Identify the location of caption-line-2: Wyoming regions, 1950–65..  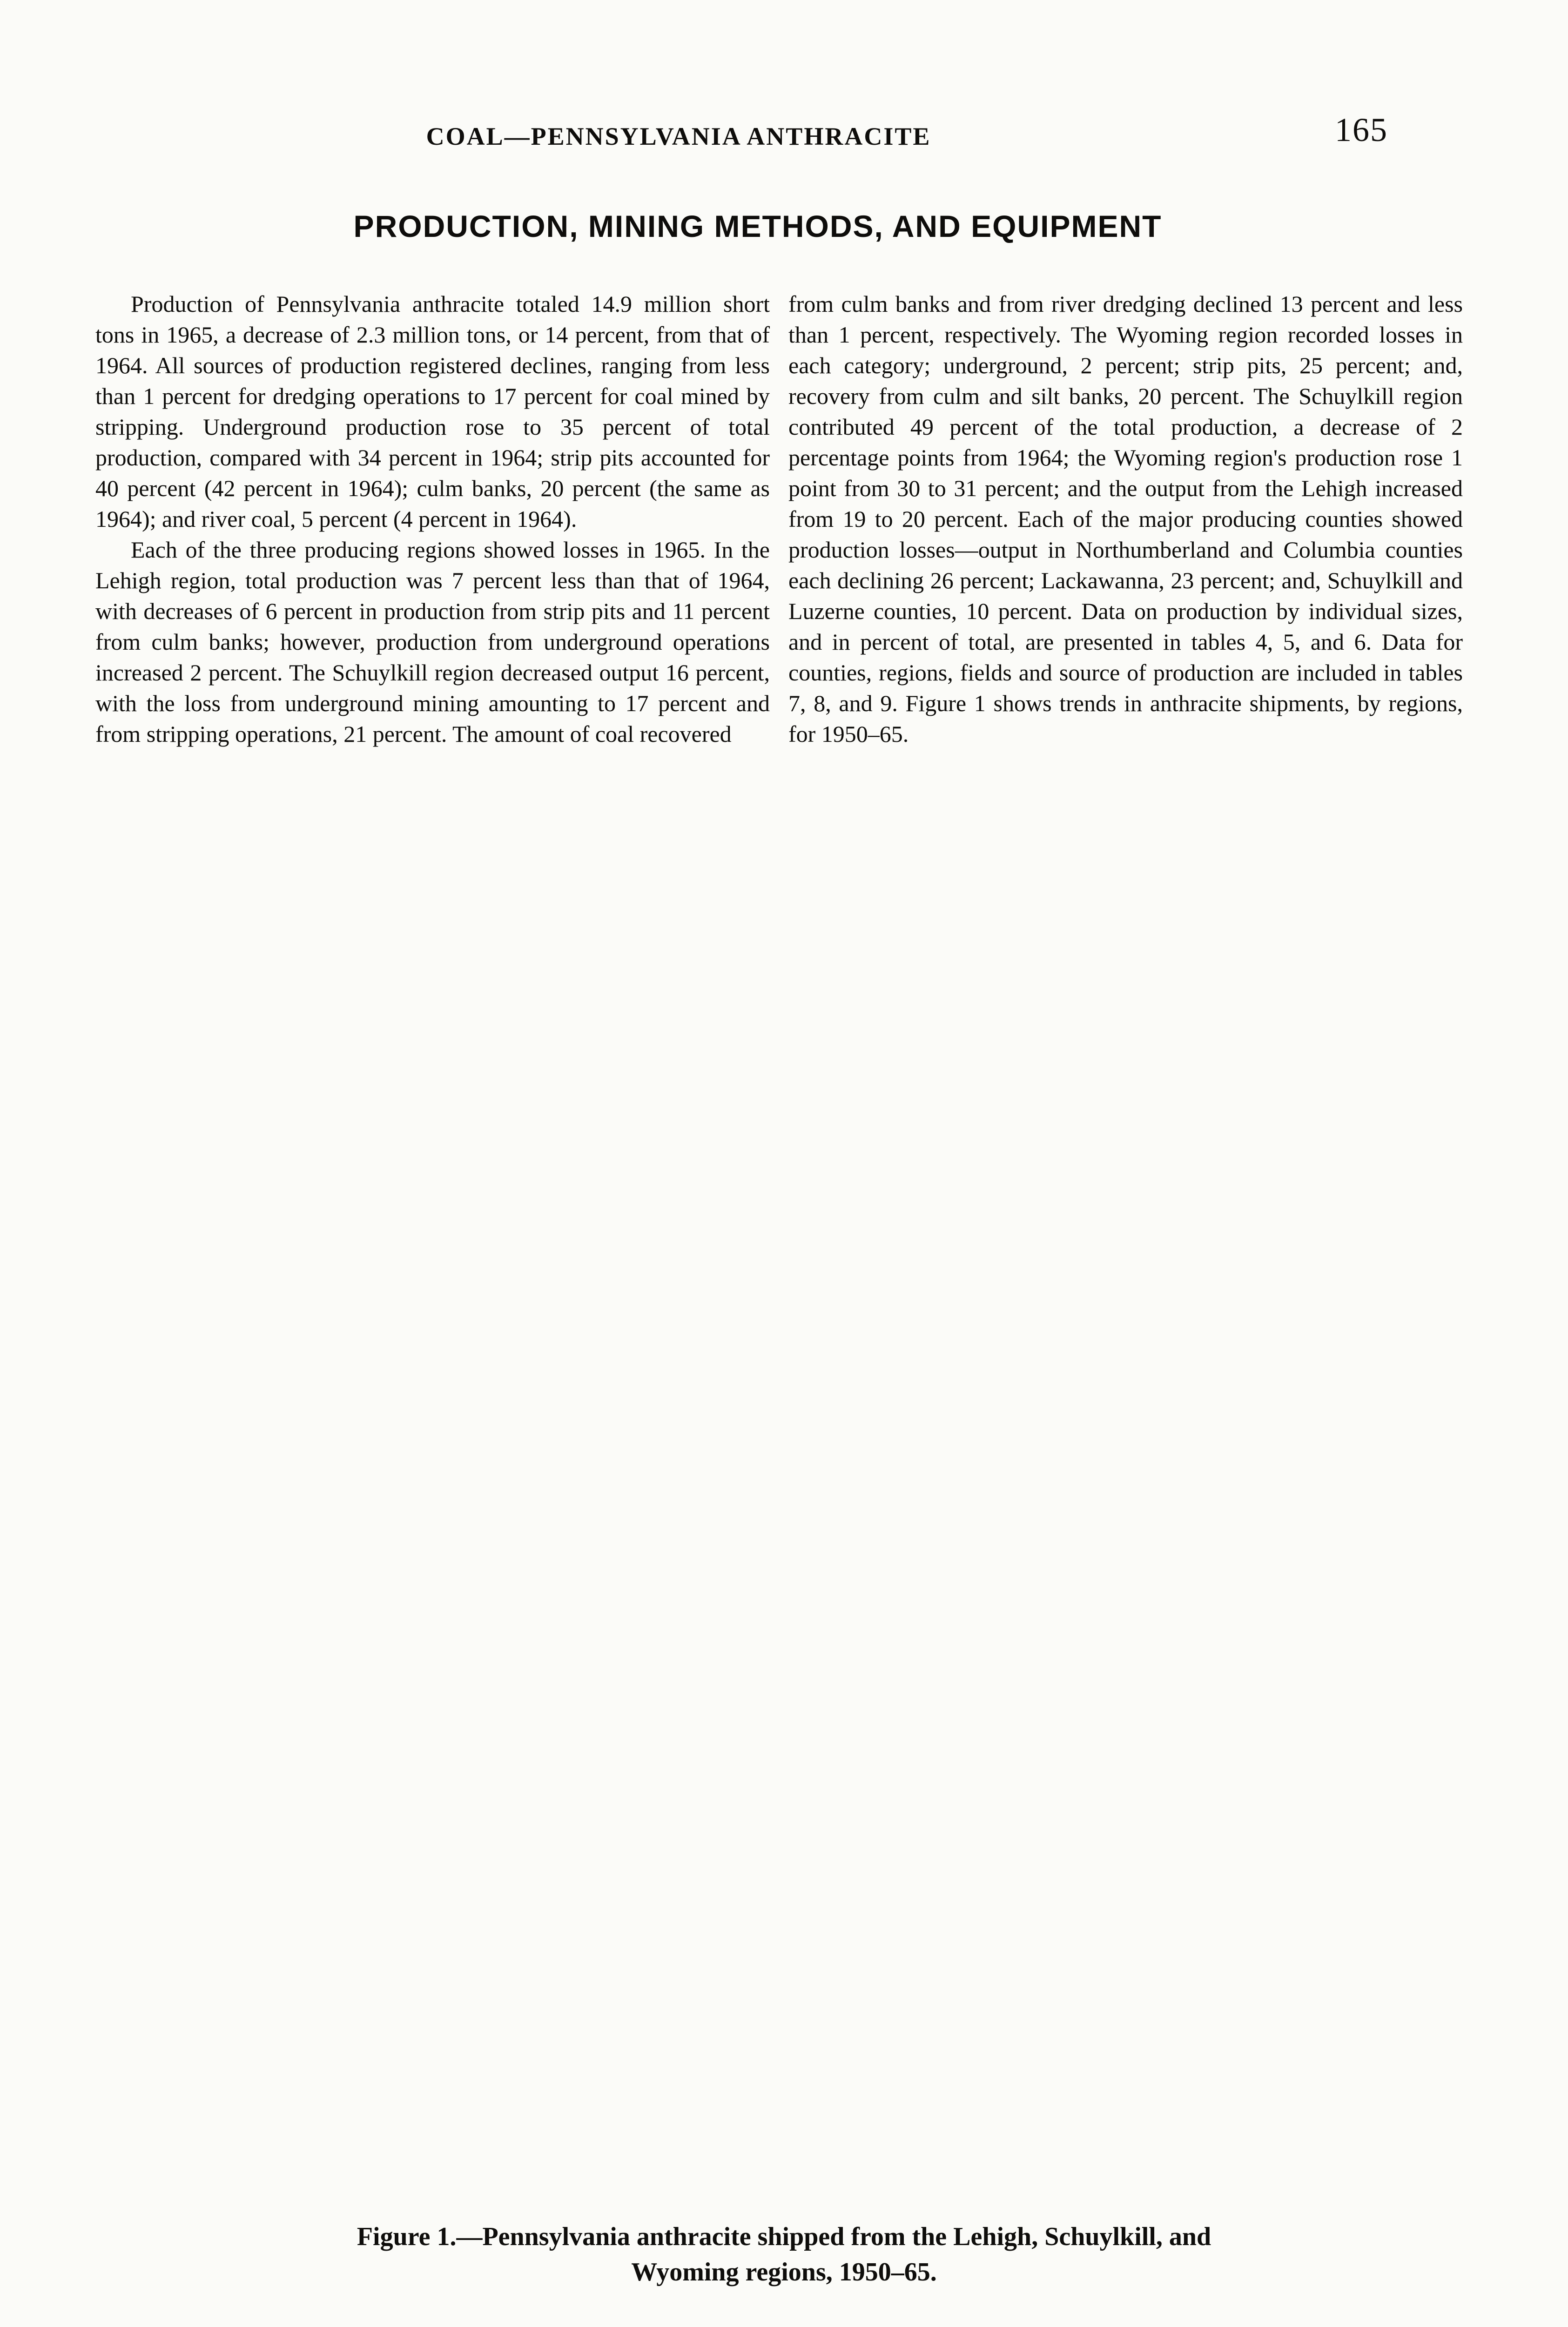
(784, 2272).